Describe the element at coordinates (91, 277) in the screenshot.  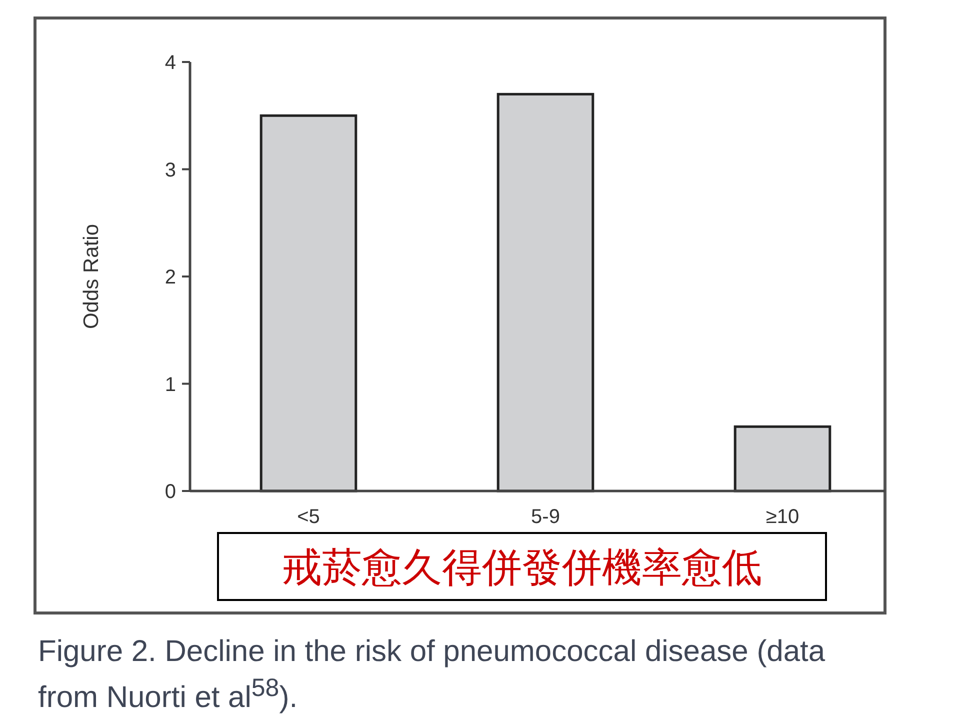
I see `y-axis-title: Odds Ratio` at that location.